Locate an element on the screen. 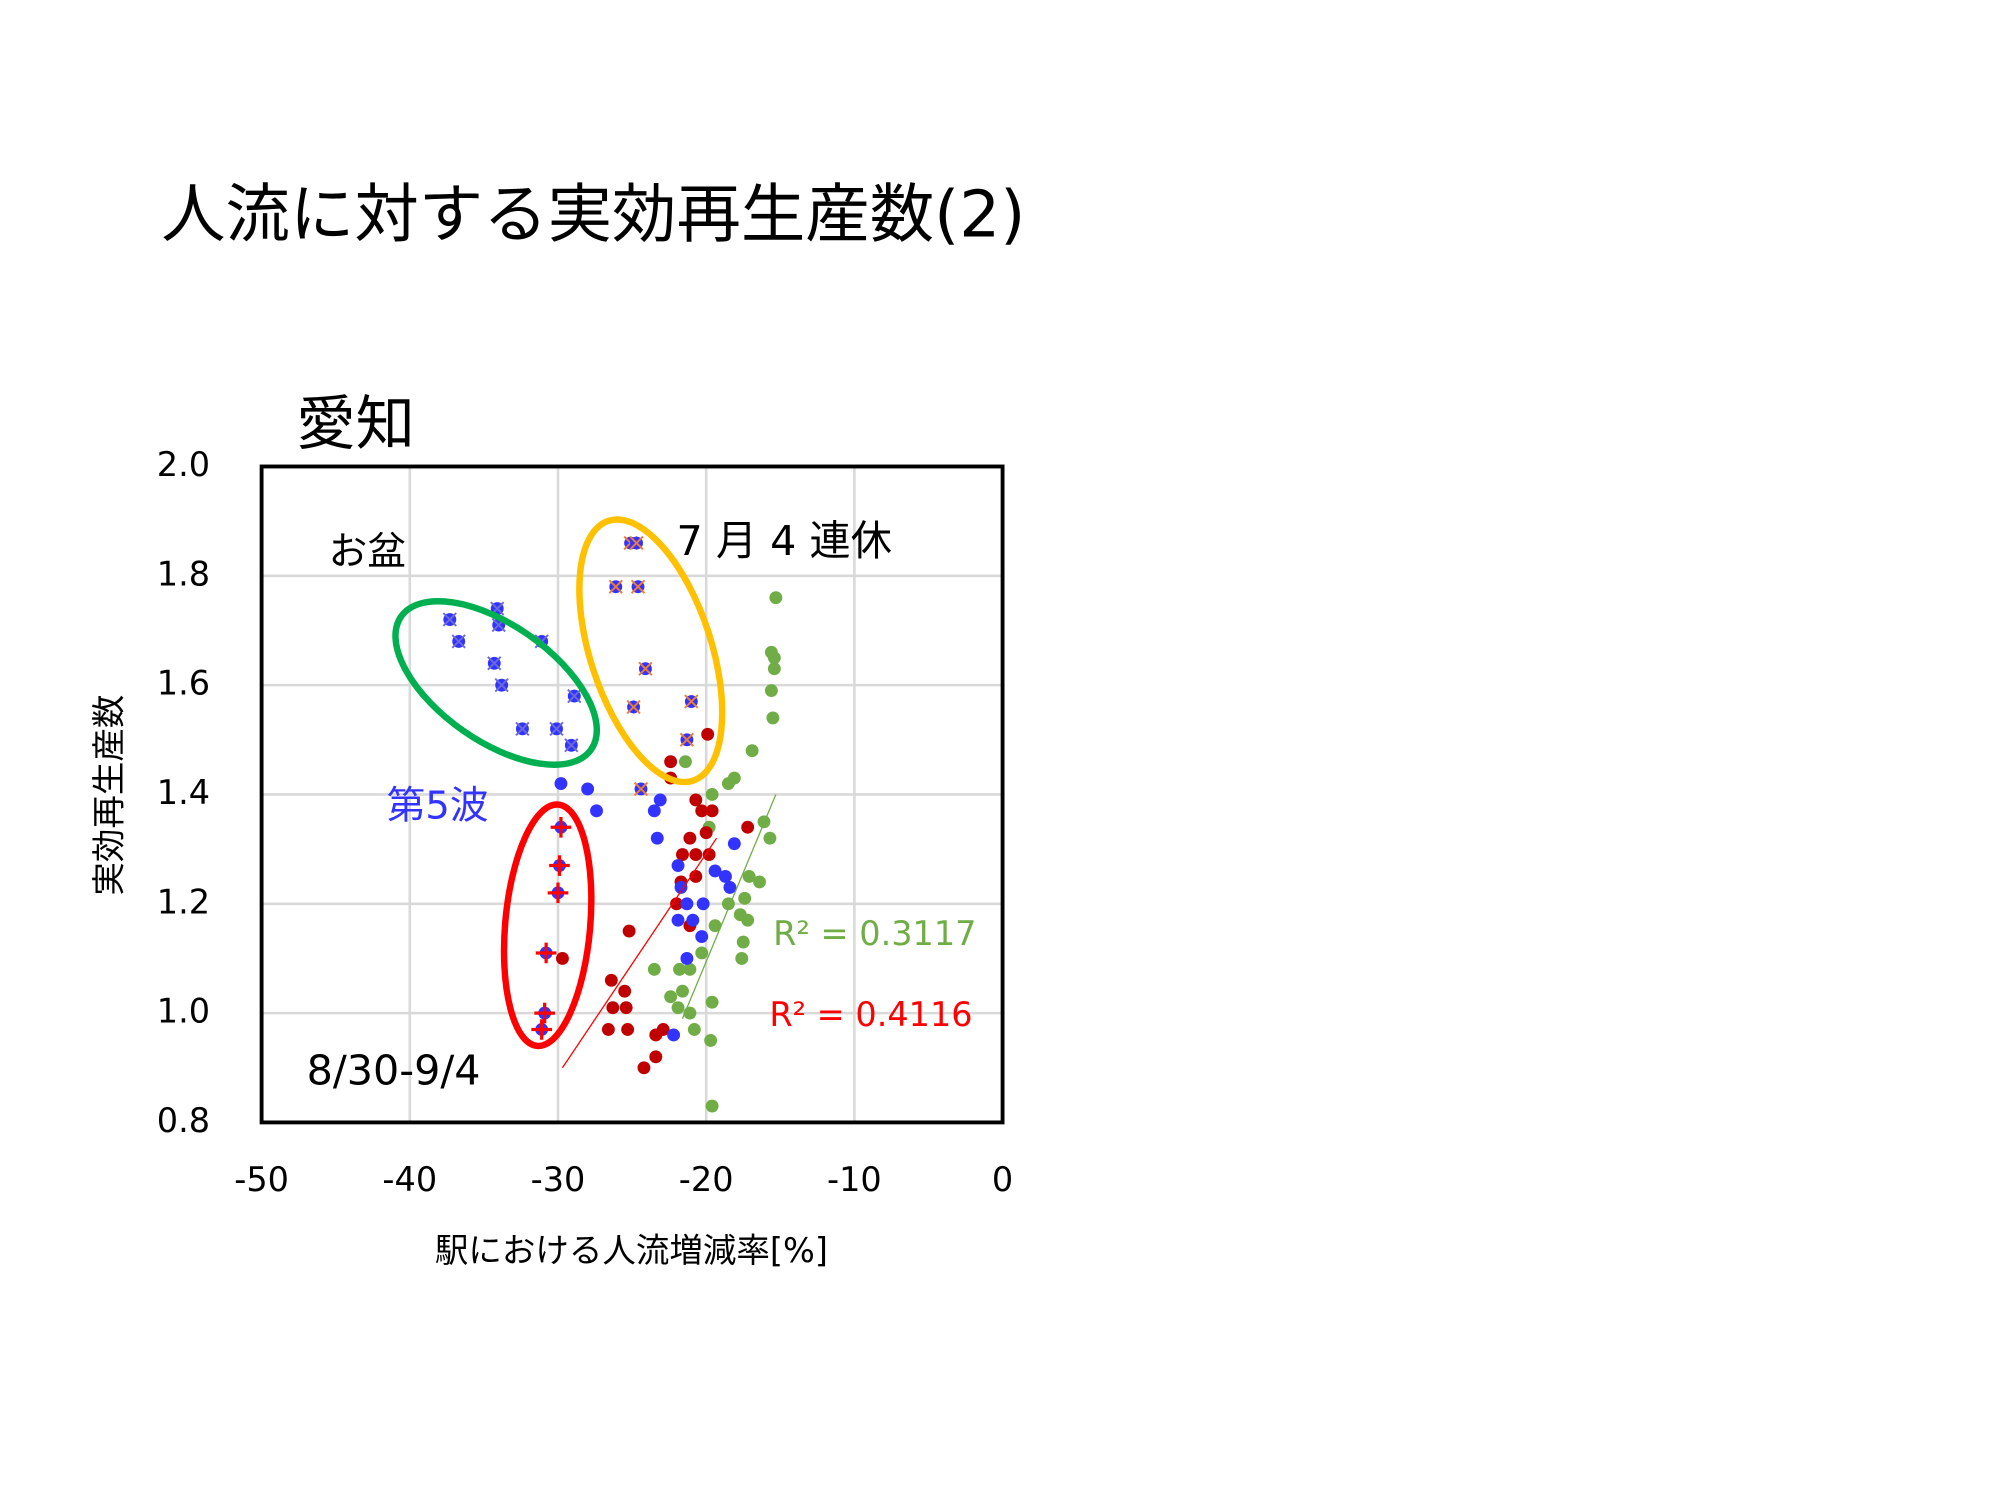 The width and height of the screenshot is (2000, 1500). x-axis-title: 駅における人流増減率[%] is located at coordinates (631, 1250).